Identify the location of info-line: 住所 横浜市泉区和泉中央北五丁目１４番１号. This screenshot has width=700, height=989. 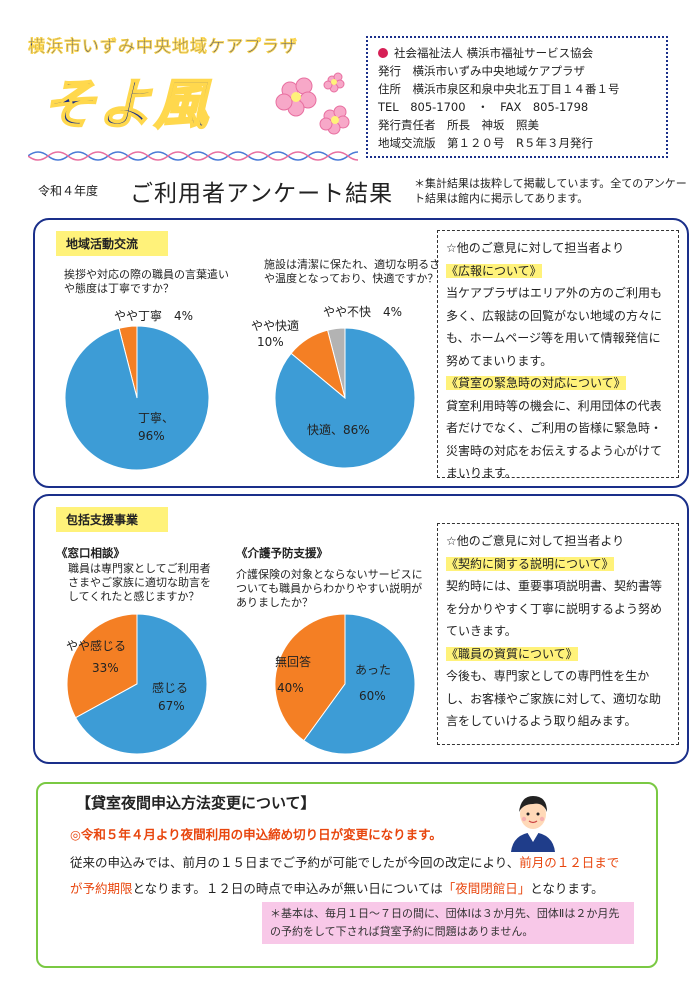
(499, 89).